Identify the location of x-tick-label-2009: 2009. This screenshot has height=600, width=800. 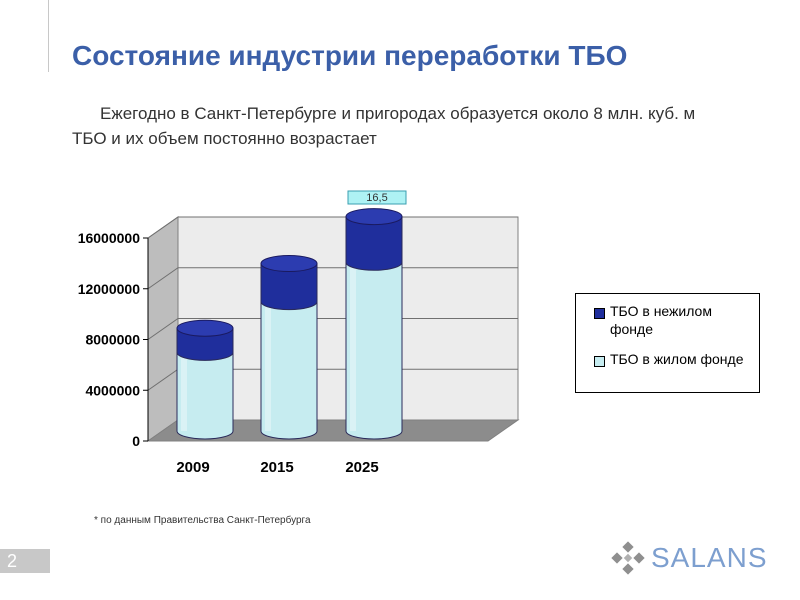
(192, 467).